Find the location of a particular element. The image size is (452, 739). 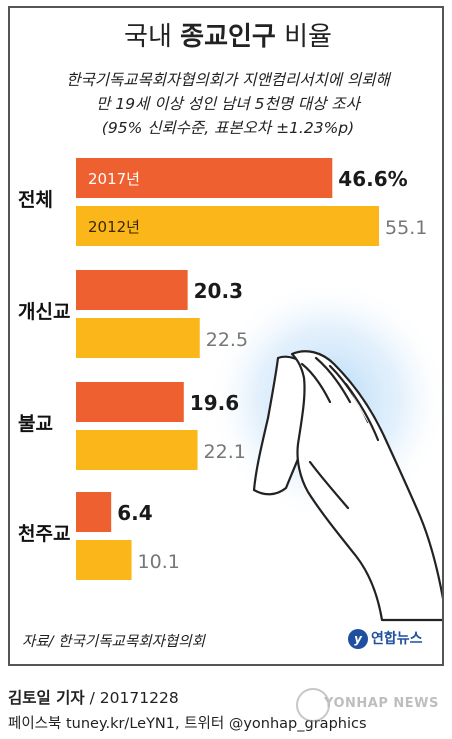

author-name: 김토일 기자 is located at coordinates (46, 698).